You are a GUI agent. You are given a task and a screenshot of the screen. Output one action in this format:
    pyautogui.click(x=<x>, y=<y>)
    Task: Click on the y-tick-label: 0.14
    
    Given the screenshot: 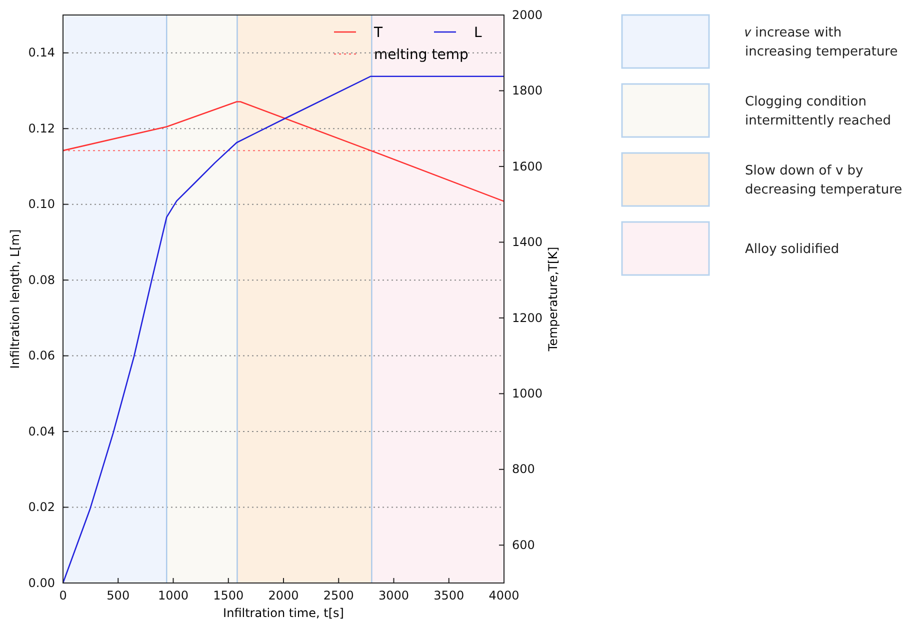 What is the action you would take?
    pyautogui.click(x=41, y=53)
    